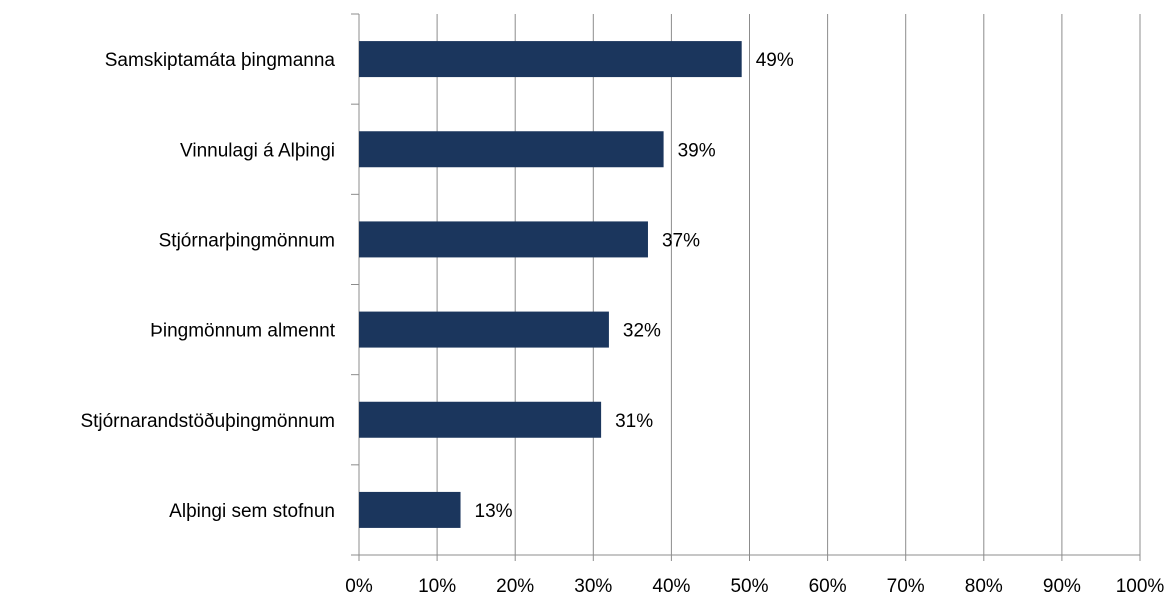  I want to click on y-tick-label: Samskiptamáta þingmanna, so click(220, 60).